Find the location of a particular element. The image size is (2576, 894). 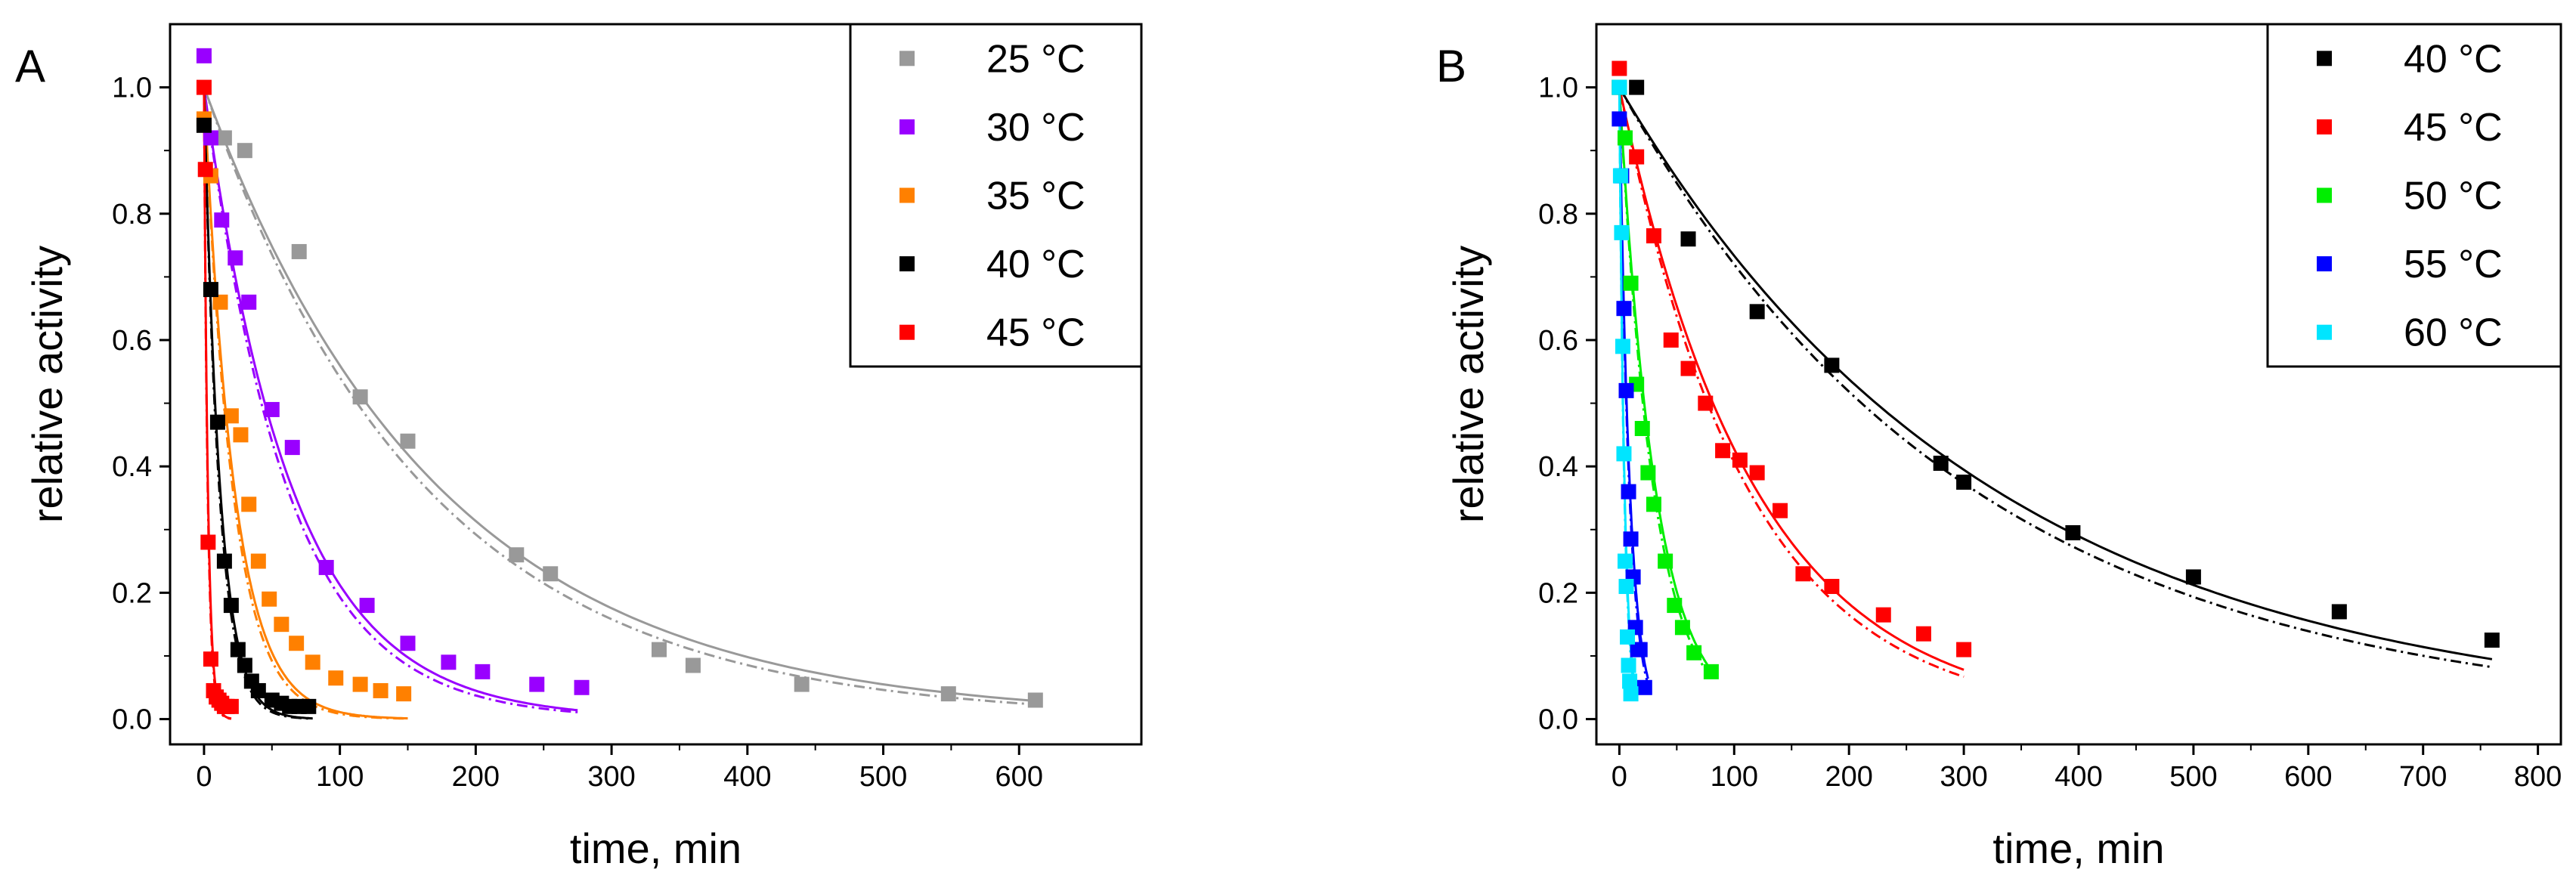

panel-a-xtick-label: 300 is located at coordinates (611, 777).